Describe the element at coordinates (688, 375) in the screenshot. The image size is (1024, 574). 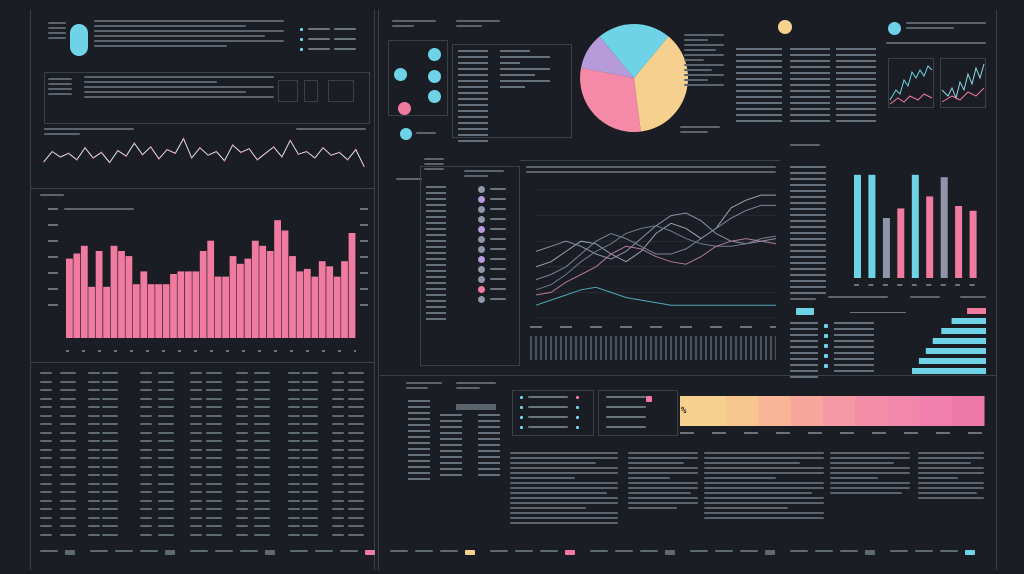
I see `divider-h3` at that location.